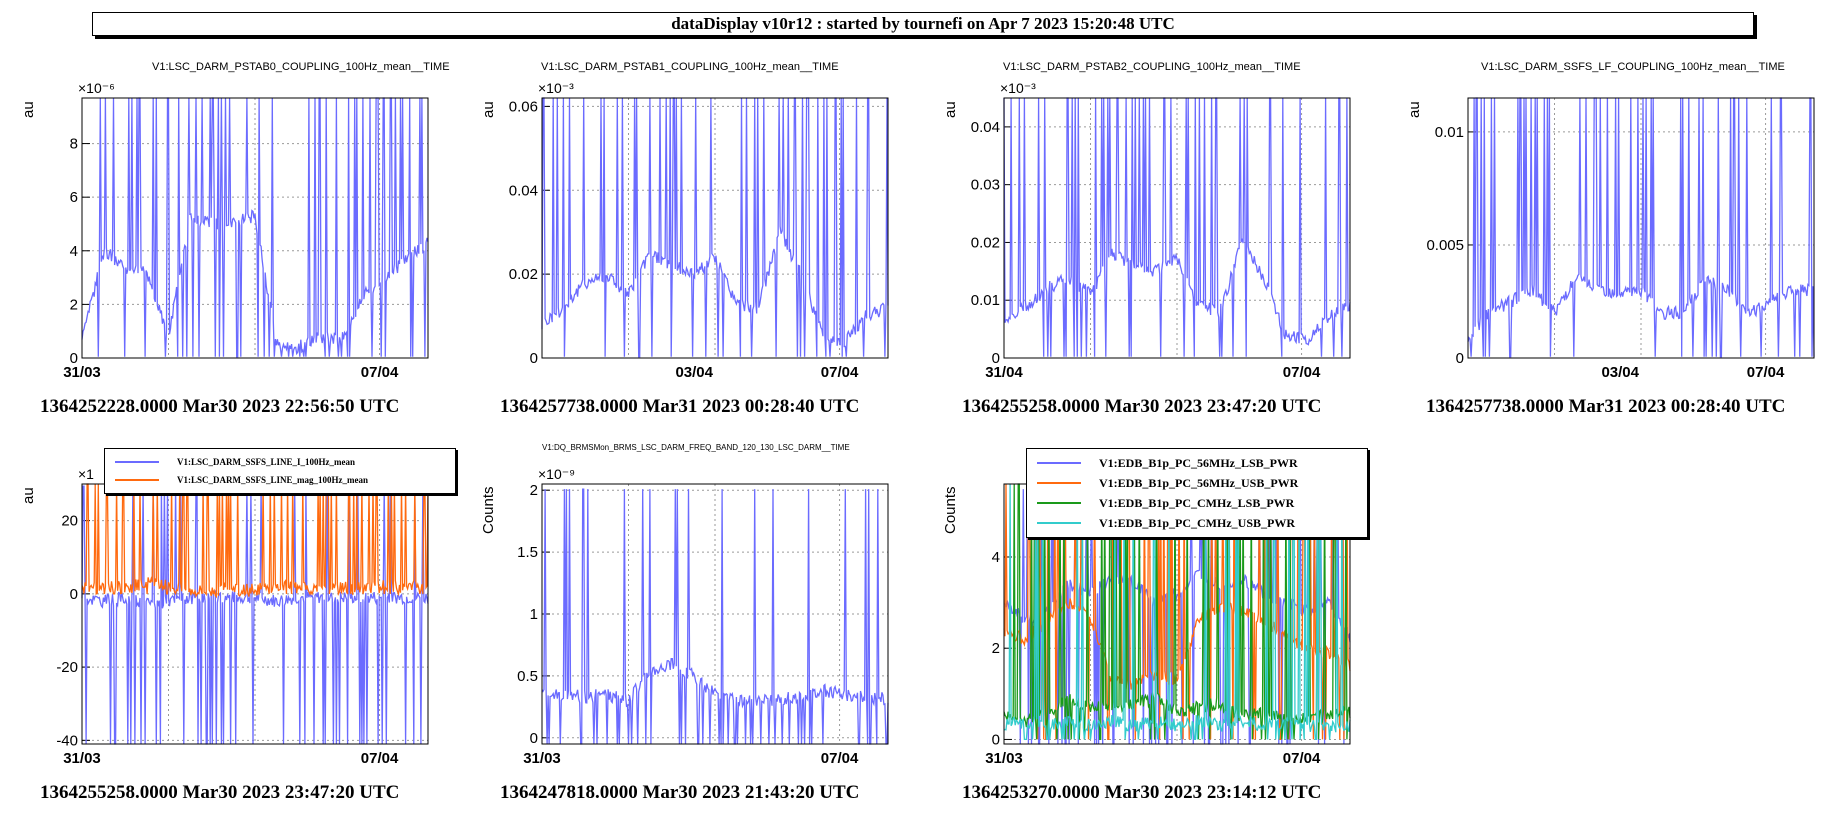  What do you see at coordinates (67, 740) in the screenshot?
I see `y-tick-label: -40` at bounding box center [67, 740].